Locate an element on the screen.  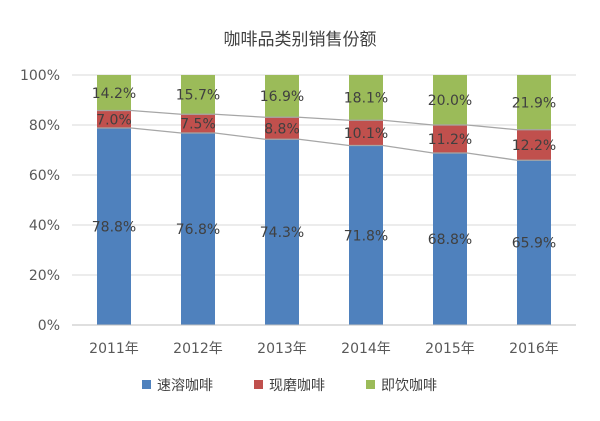
data-label: 16.9% is located at coordinates (282, 97).